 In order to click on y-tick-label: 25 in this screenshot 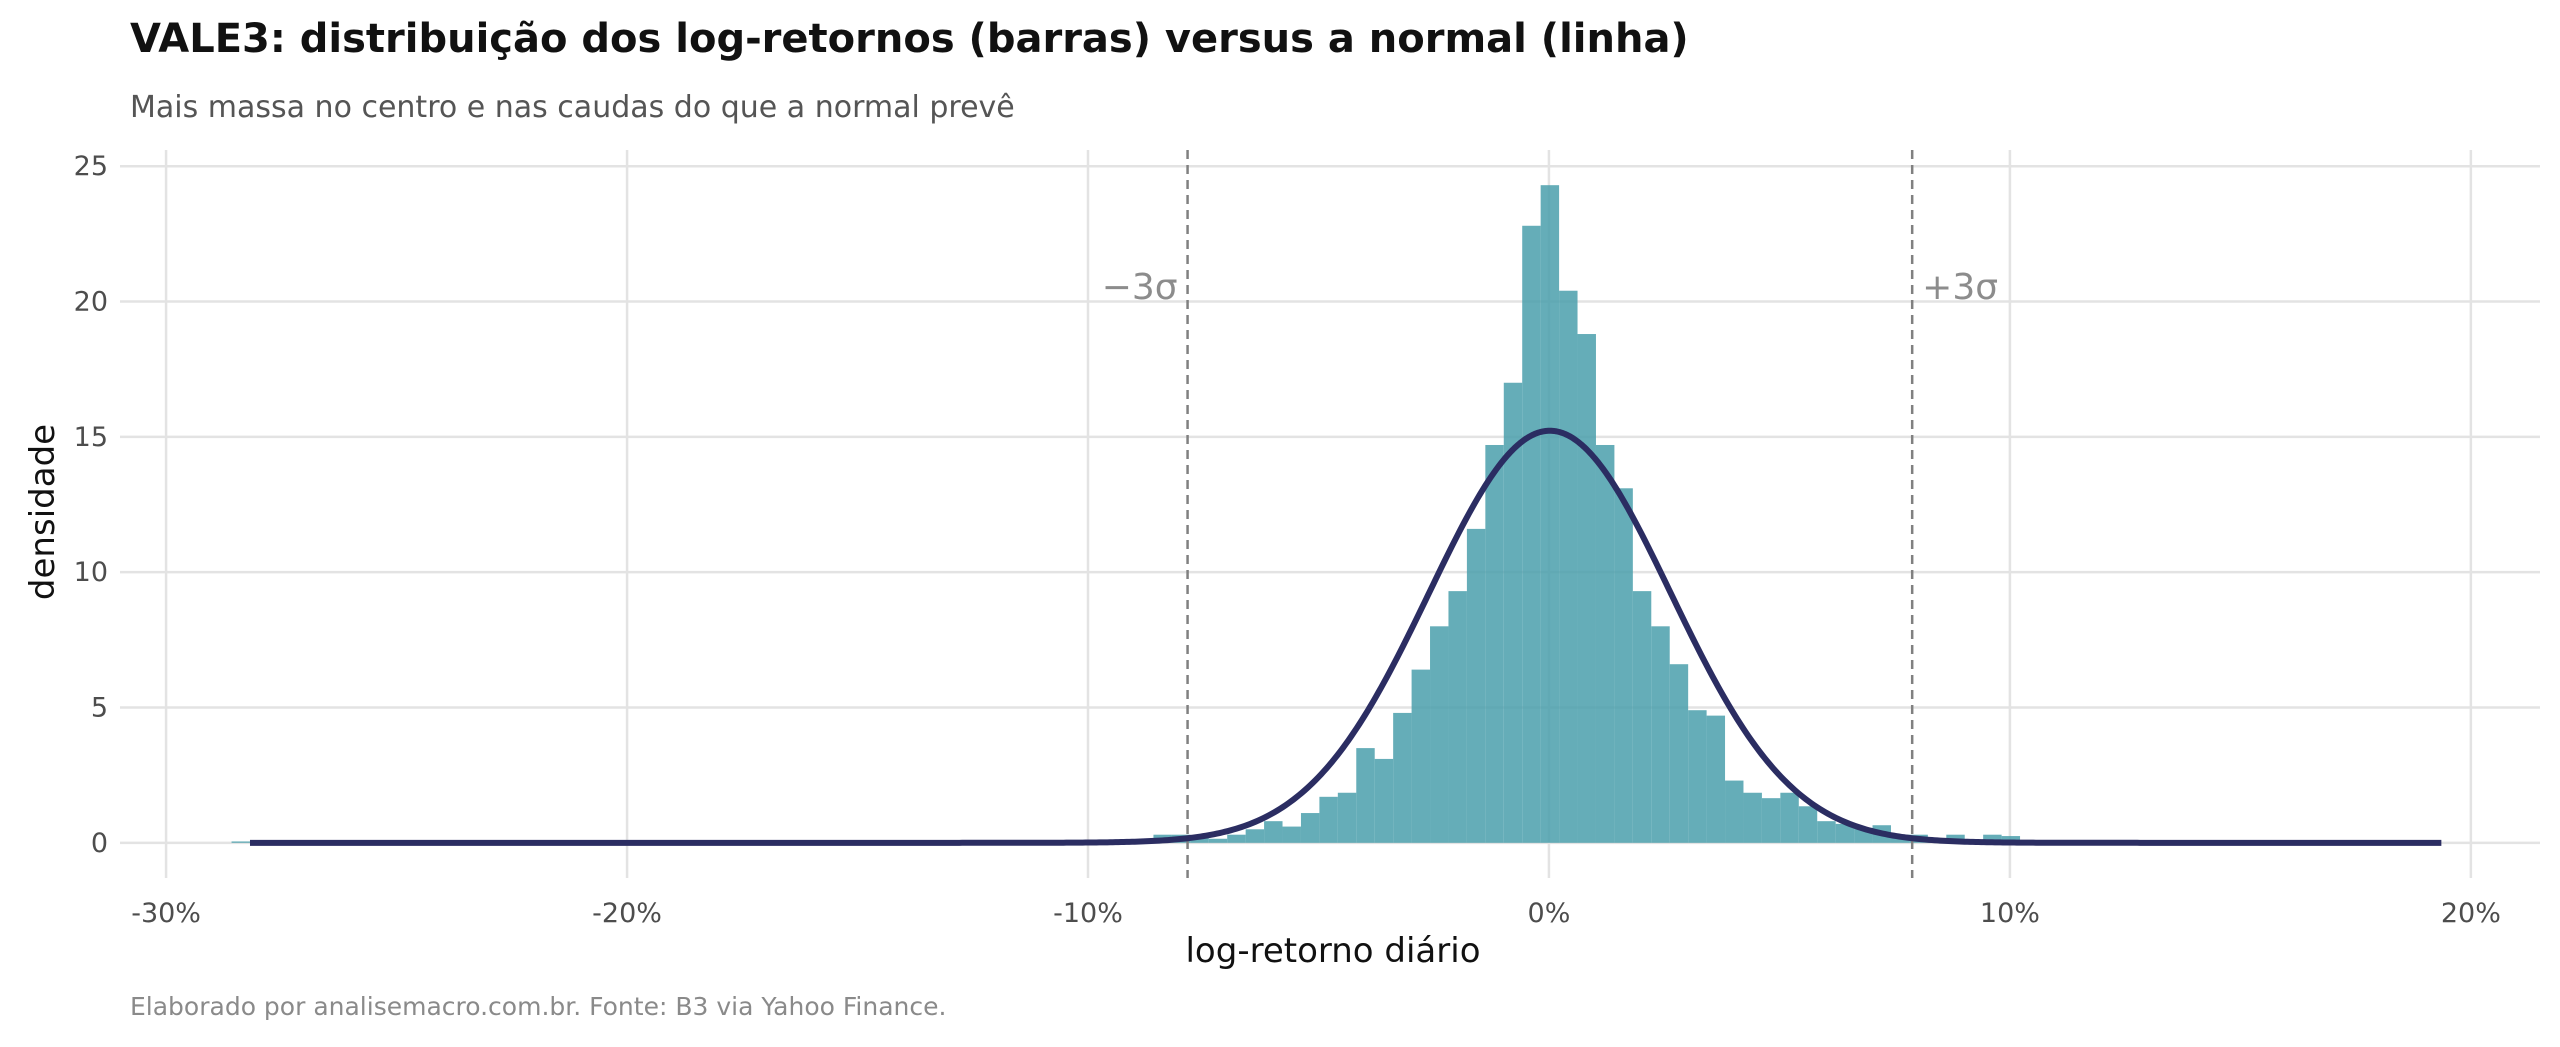, I will do `click(91, 166)`.